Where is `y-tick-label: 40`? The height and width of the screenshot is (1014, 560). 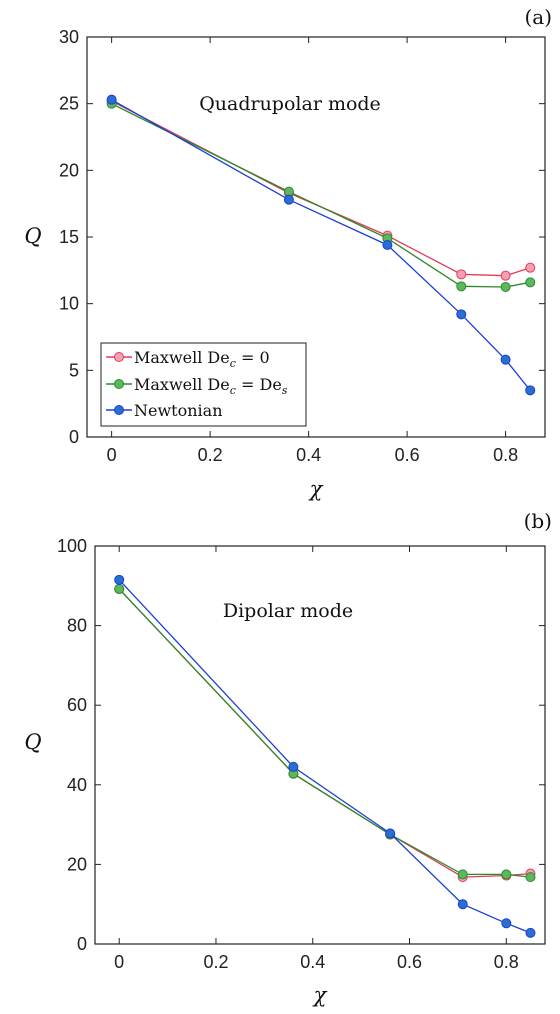 y-tick-label: 40 is located at coordinates (77, 785).